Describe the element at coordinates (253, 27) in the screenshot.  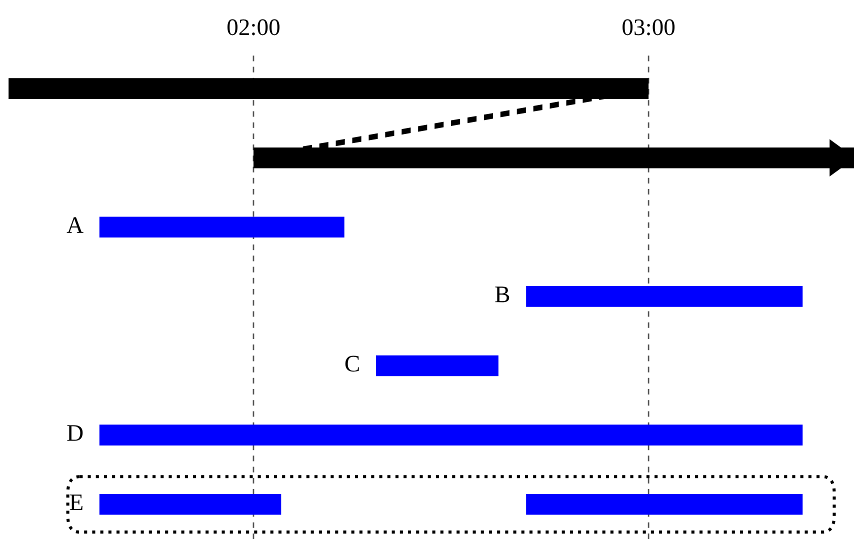
I see `x-tick-label: 02:00` at that location.